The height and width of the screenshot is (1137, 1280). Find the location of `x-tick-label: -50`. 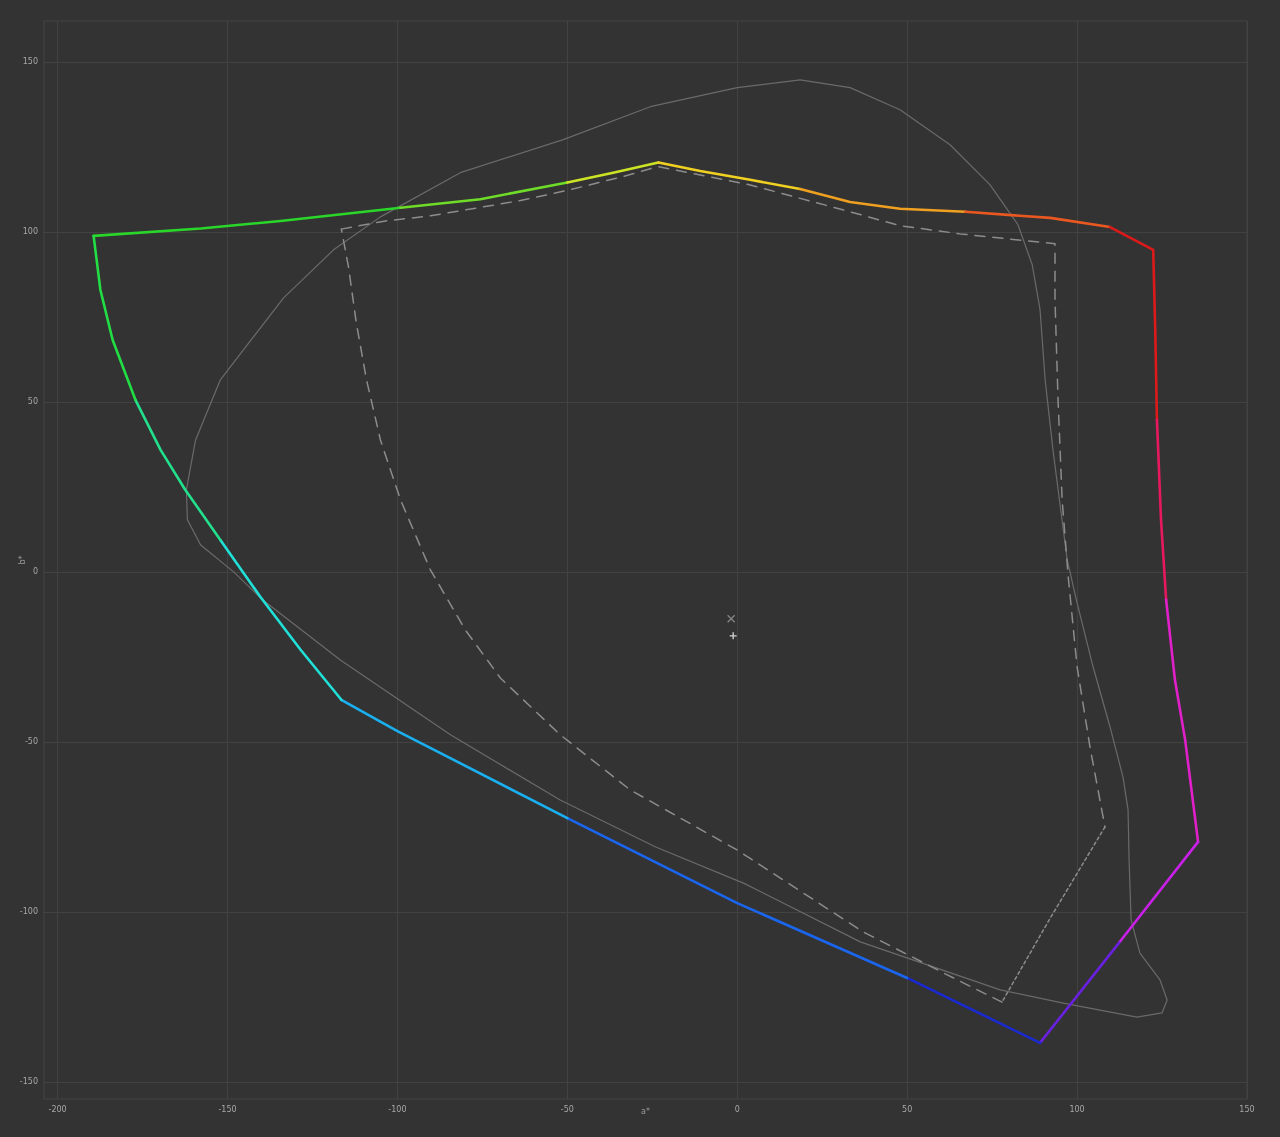

x-tick-label: -50 is located at coordinates (567, 1109).